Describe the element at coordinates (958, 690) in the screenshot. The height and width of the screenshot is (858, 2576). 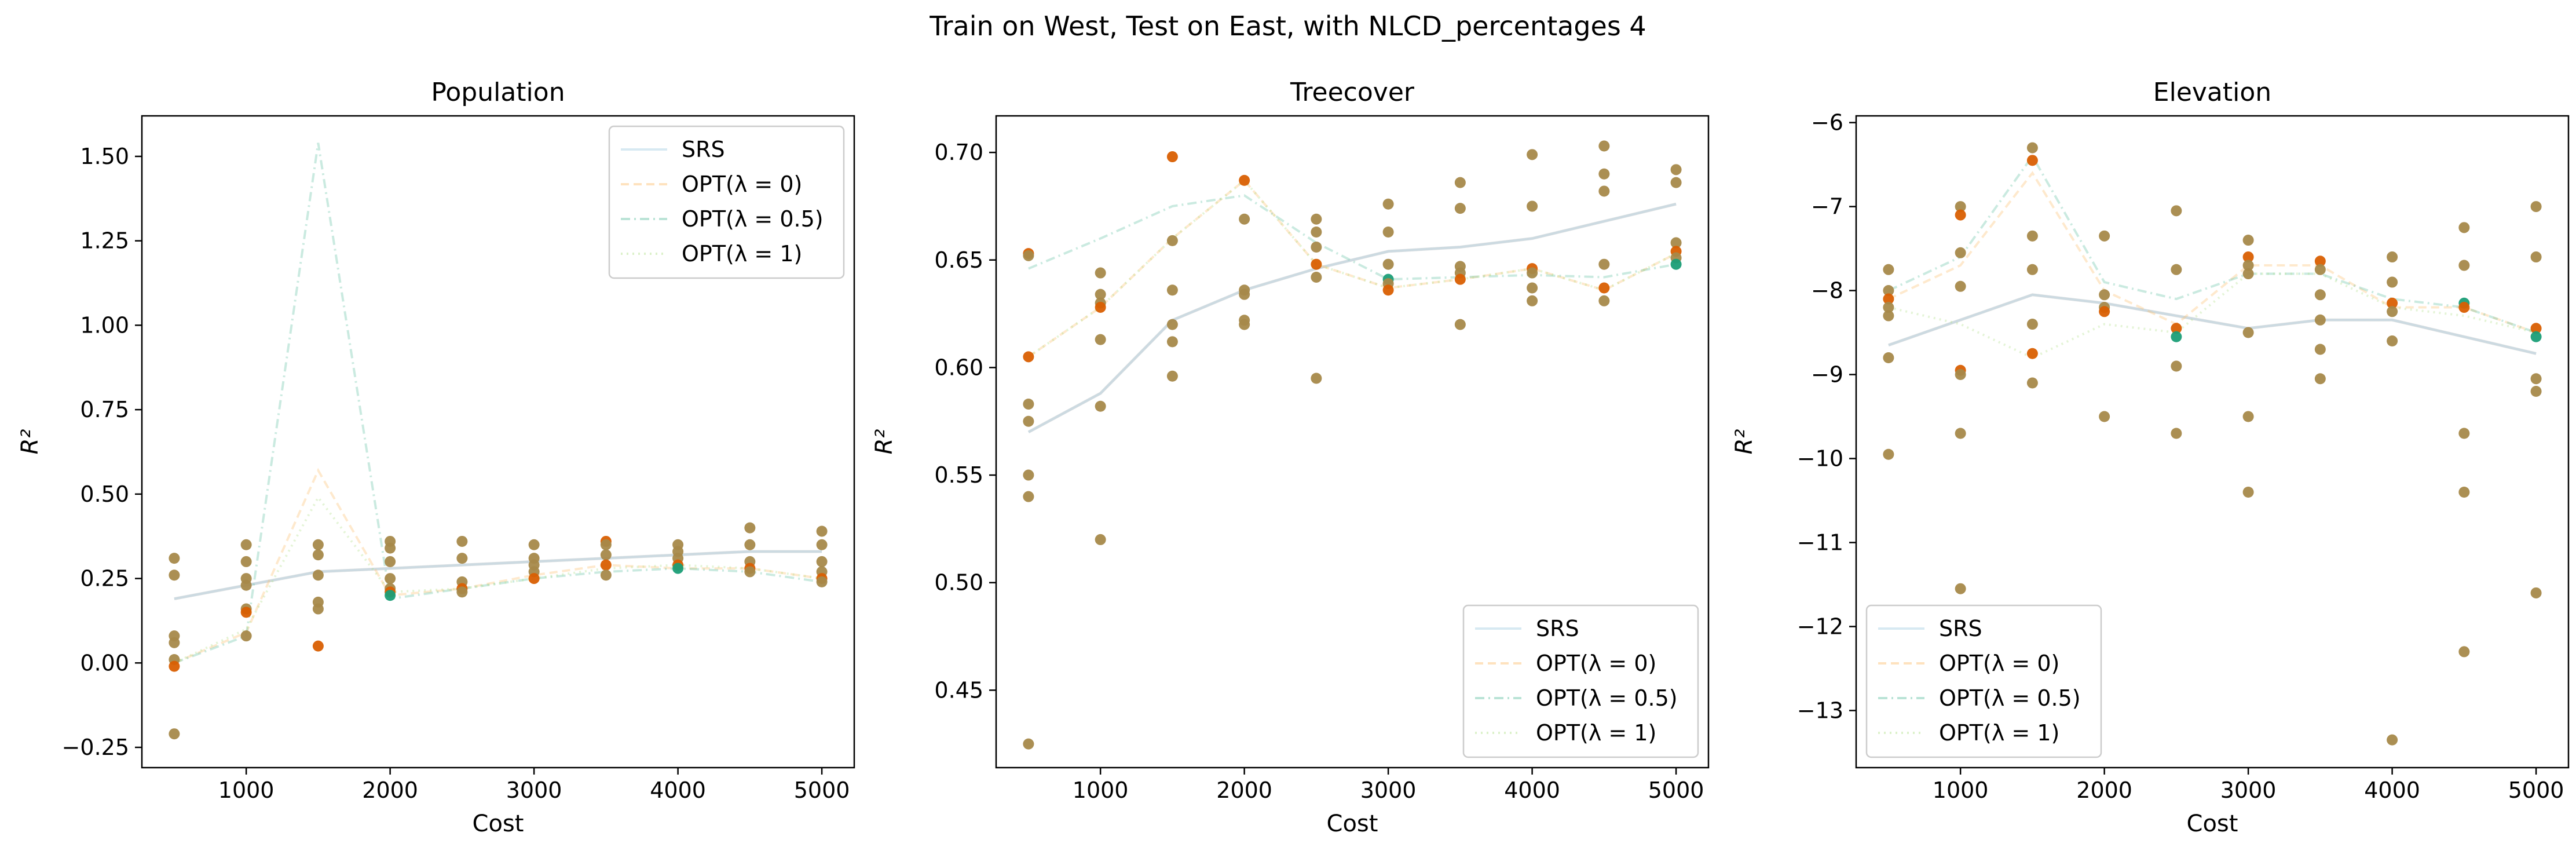
I see `y-tick-label: 0.45` at that location.